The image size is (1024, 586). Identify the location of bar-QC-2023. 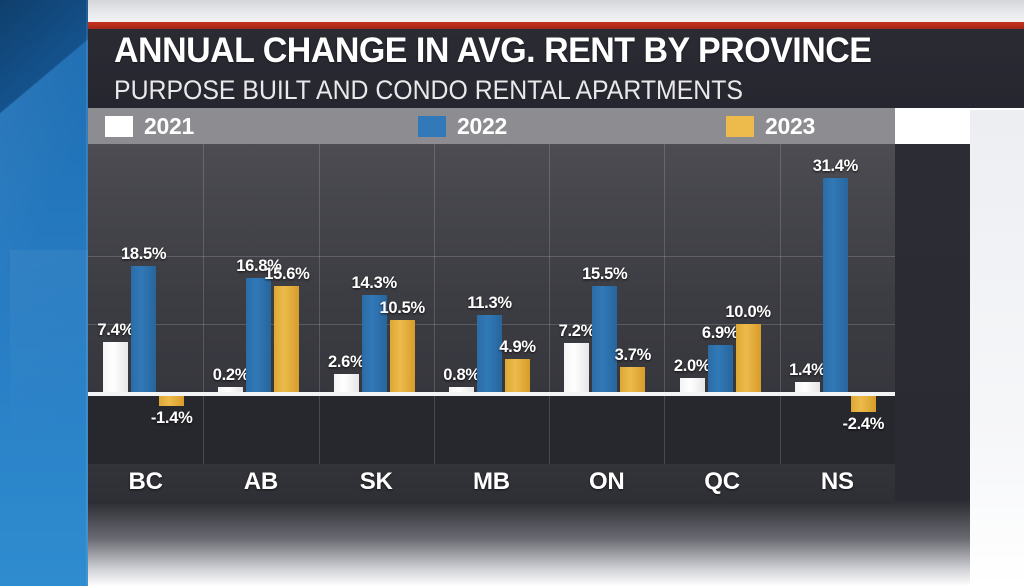
(748, 357).